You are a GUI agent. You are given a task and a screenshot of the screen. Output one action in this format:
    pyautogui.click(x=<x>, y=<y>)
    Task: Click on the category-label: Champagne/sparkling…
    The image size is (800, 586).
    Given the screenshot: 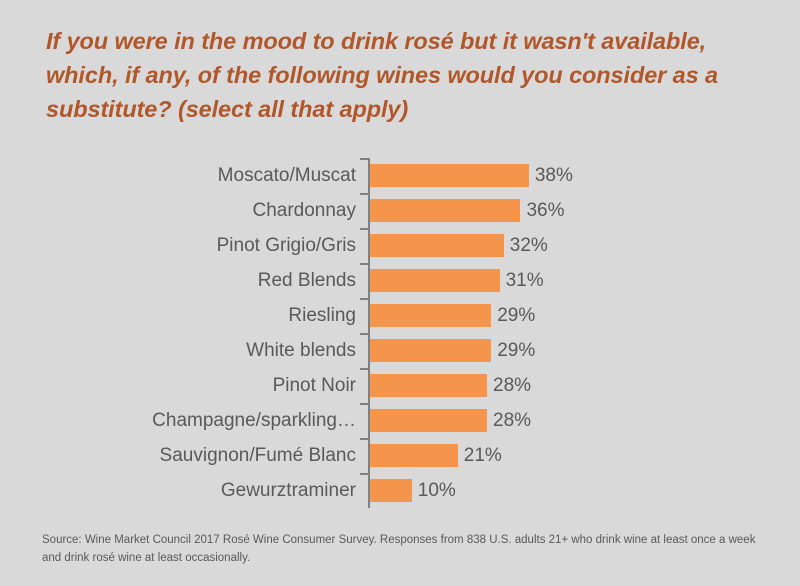 What is the action you would take?
    pyautogui.click(x=254, y=420)
    